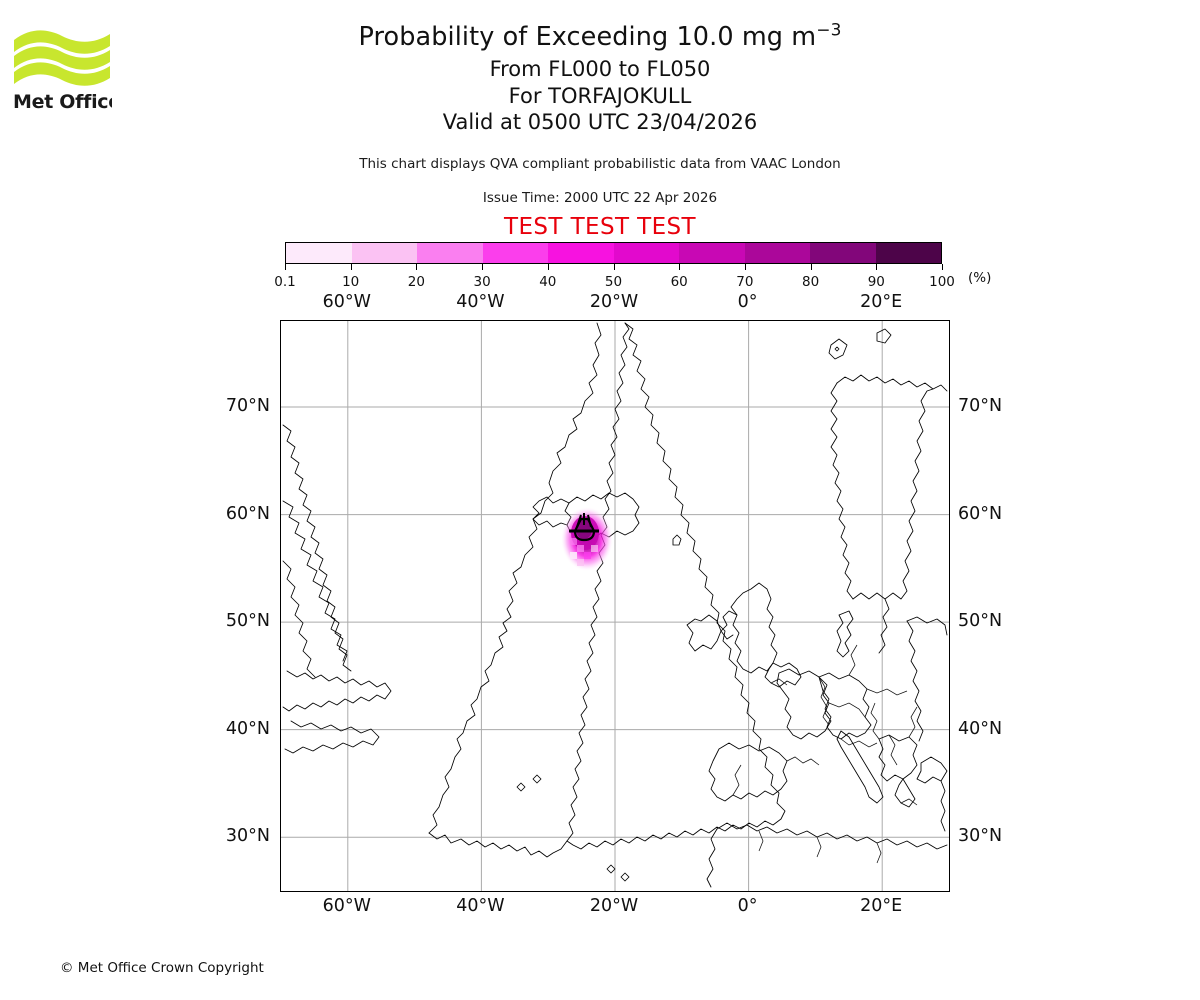  I want to click on colorbar-tick-label-4: 40, so click(548, 282).